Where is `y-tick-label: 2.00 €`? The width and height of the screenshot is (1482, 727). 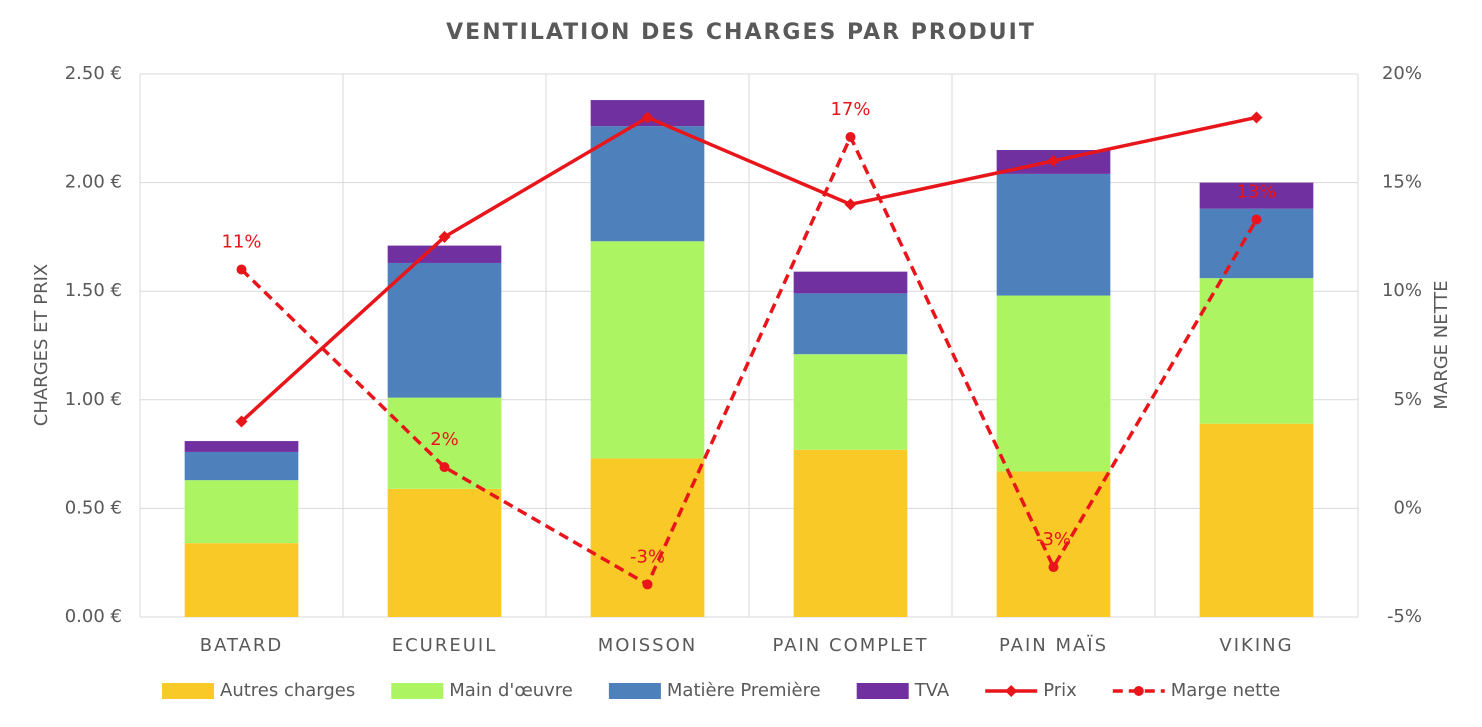 y-tick-label: 2.00 € is located at coordinates (93, 182).